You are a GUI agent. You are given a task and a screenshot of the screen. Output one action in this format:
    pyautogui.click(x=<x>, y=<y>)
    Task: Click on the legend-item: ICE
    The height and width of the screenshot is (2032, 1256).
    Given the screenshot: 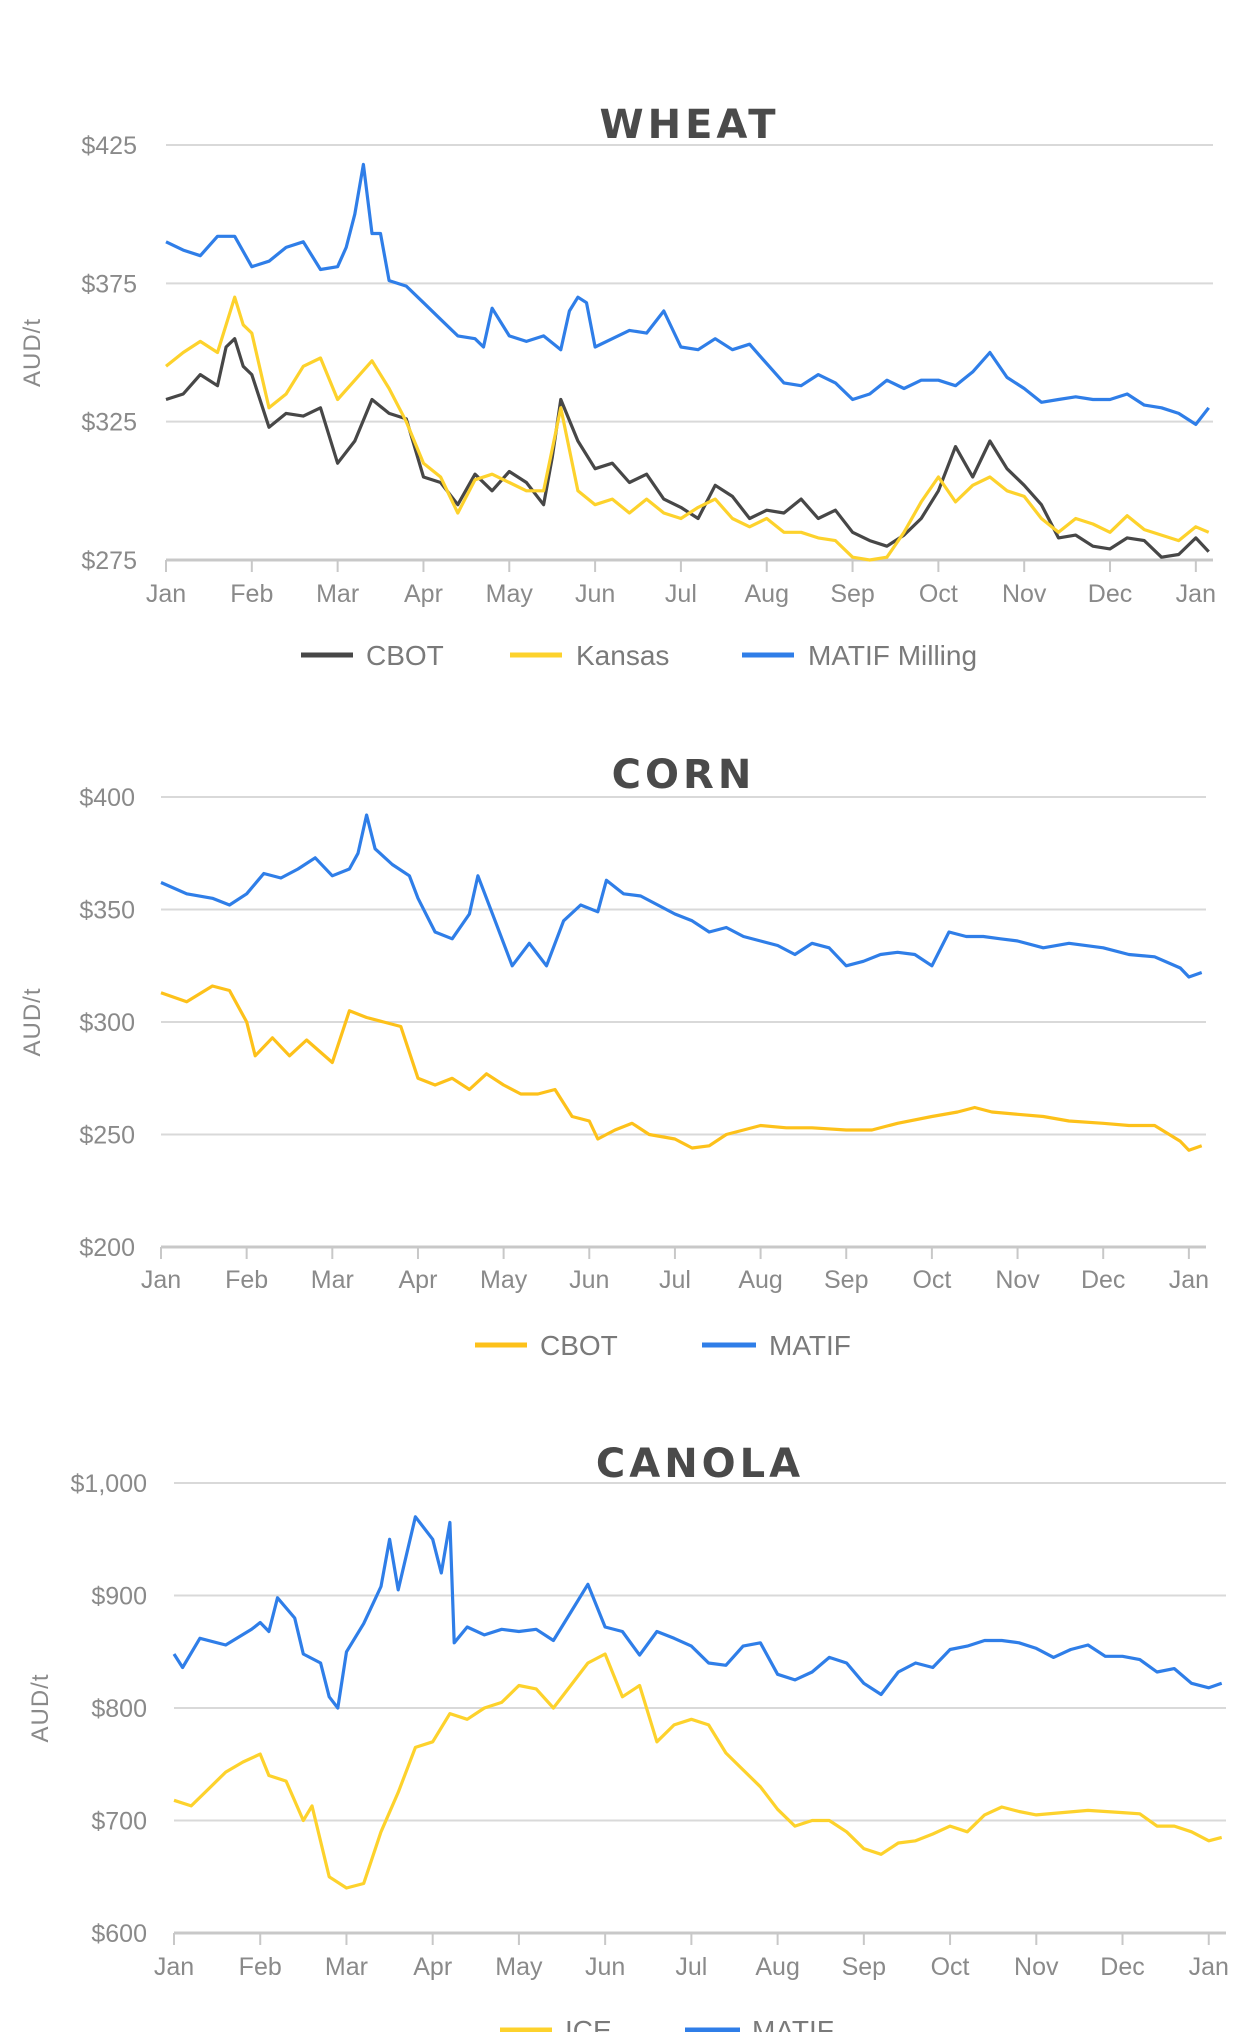 What is the action you would take?
    pyautogui.click(x=556, y=2023)
    